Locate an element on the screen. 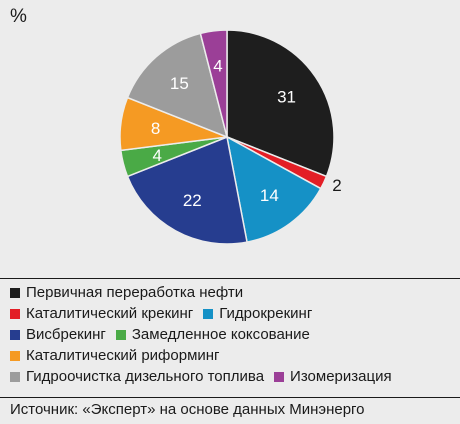  legend-label: Замедленное коксование is located at coordinates (220, 334).